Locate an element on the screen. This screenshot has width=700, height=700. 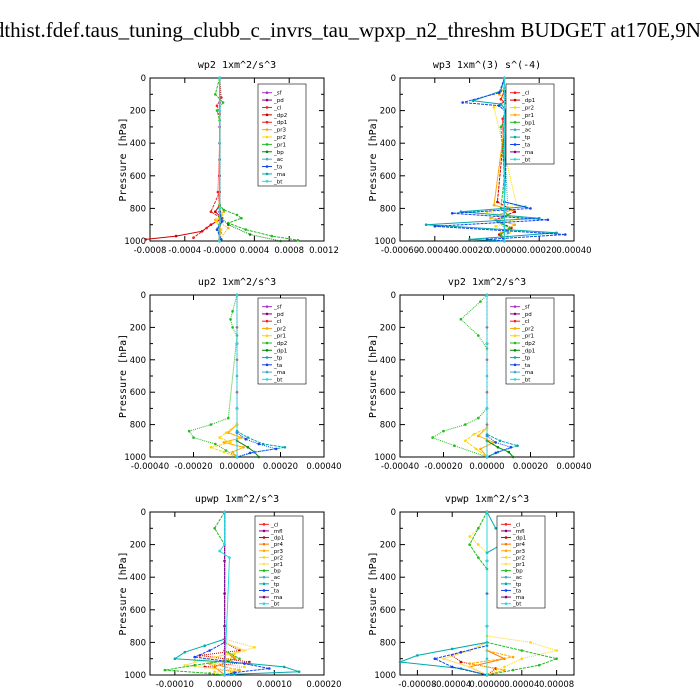
x-tick-label: -0.0004 is located at coordinates (184, 251).